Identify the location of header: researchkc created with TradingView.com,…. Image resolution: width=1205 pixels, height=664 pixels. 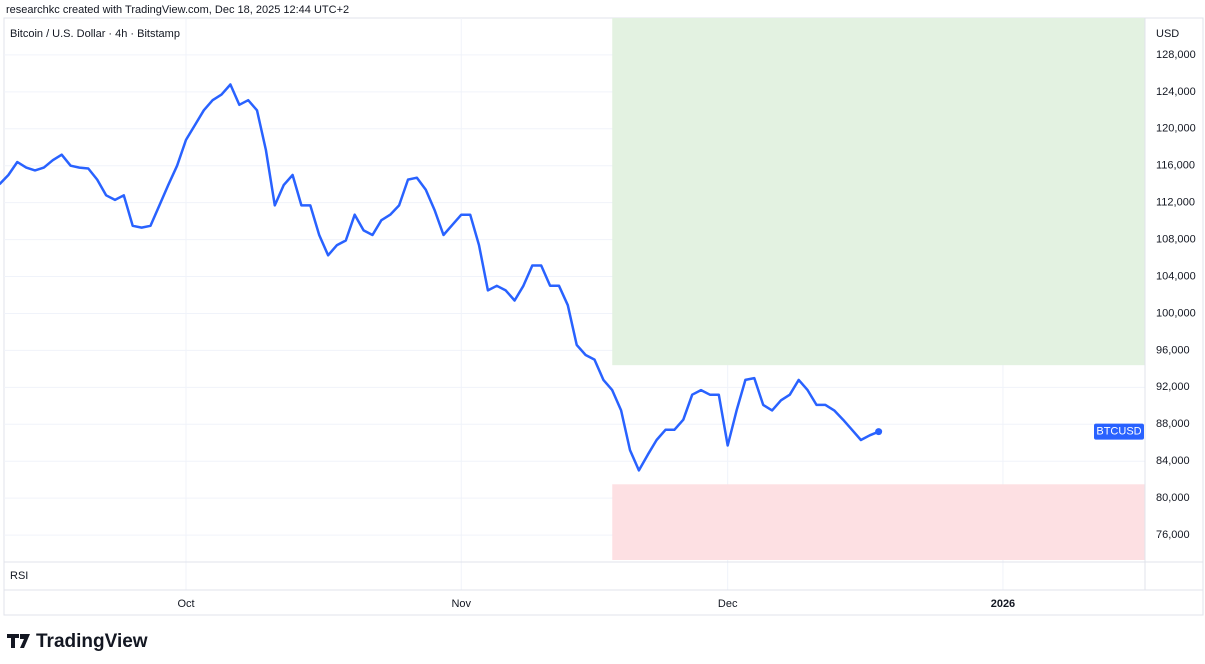
(177, 10).